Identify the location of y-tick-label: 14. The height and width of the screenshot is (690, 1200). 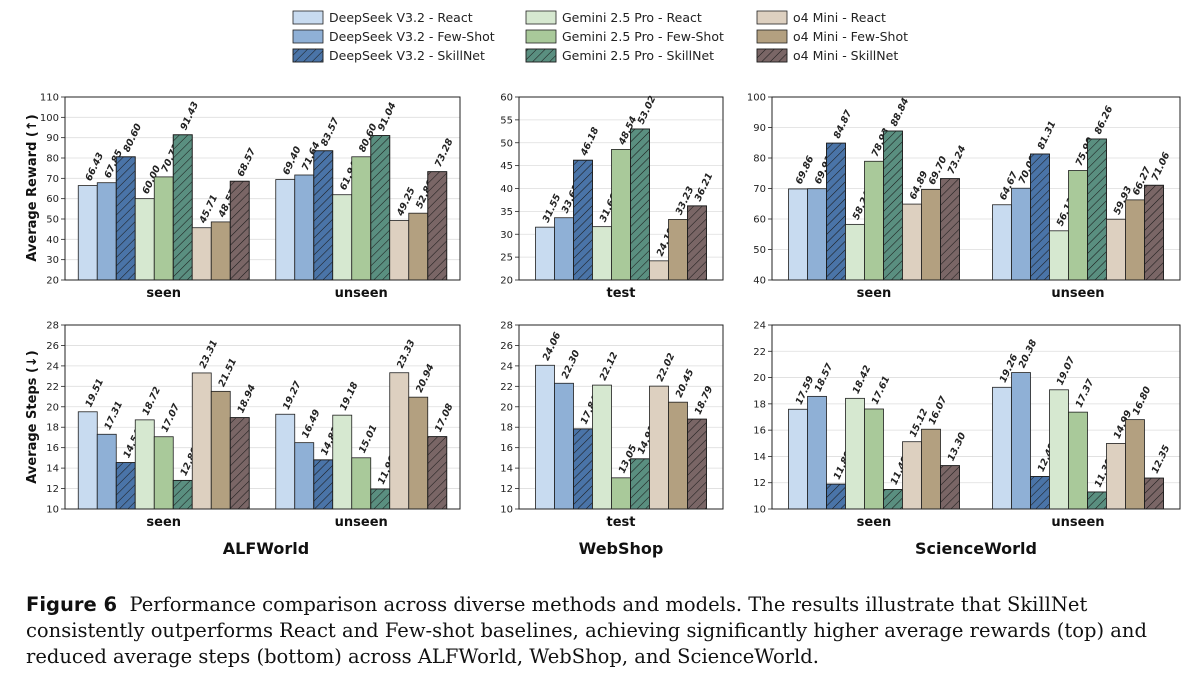
(506, 469).